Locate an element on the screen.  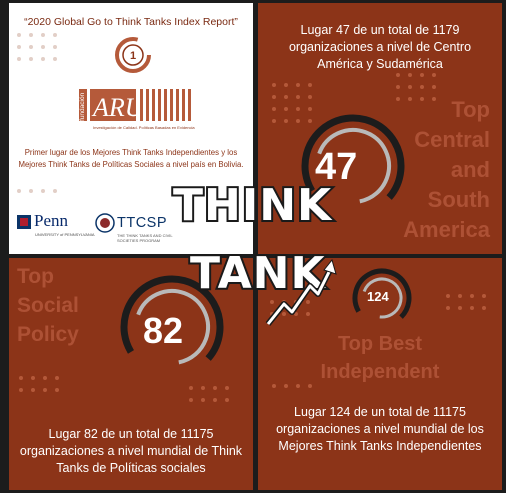
label-line: Social is located at coordinates (48, 305).